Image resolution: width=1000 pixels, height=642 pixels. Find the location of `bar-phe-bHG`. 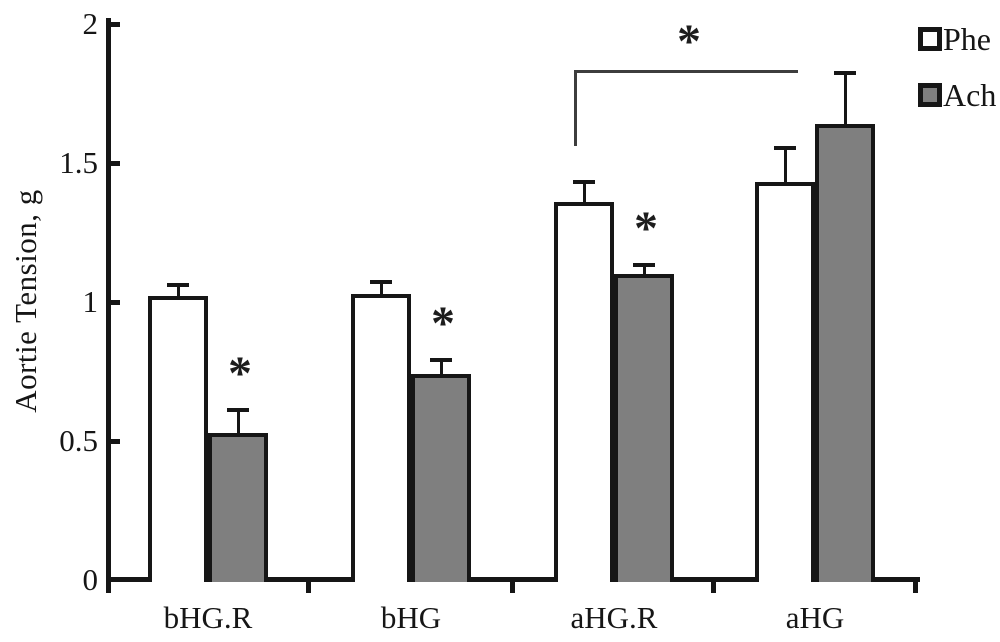

bar-phe-bHG is located at coordinates (381, 437).